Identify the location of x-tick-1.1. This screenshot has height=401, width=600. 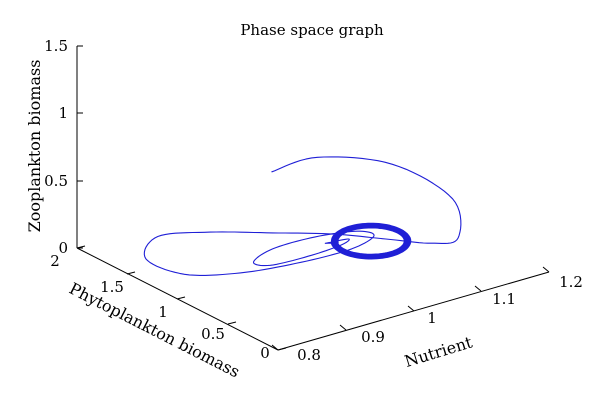
(478, 288).